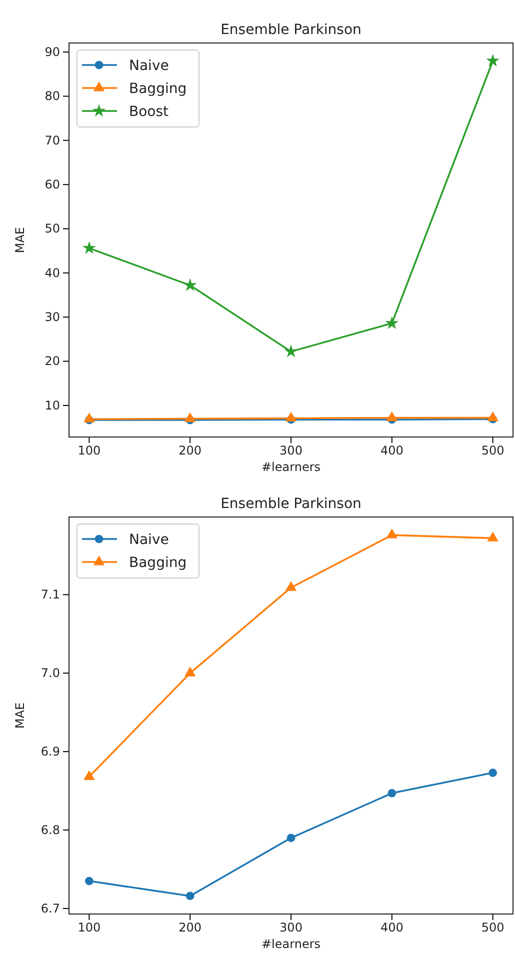  I want to click on y-tick-label: 90, so click(52, 51).